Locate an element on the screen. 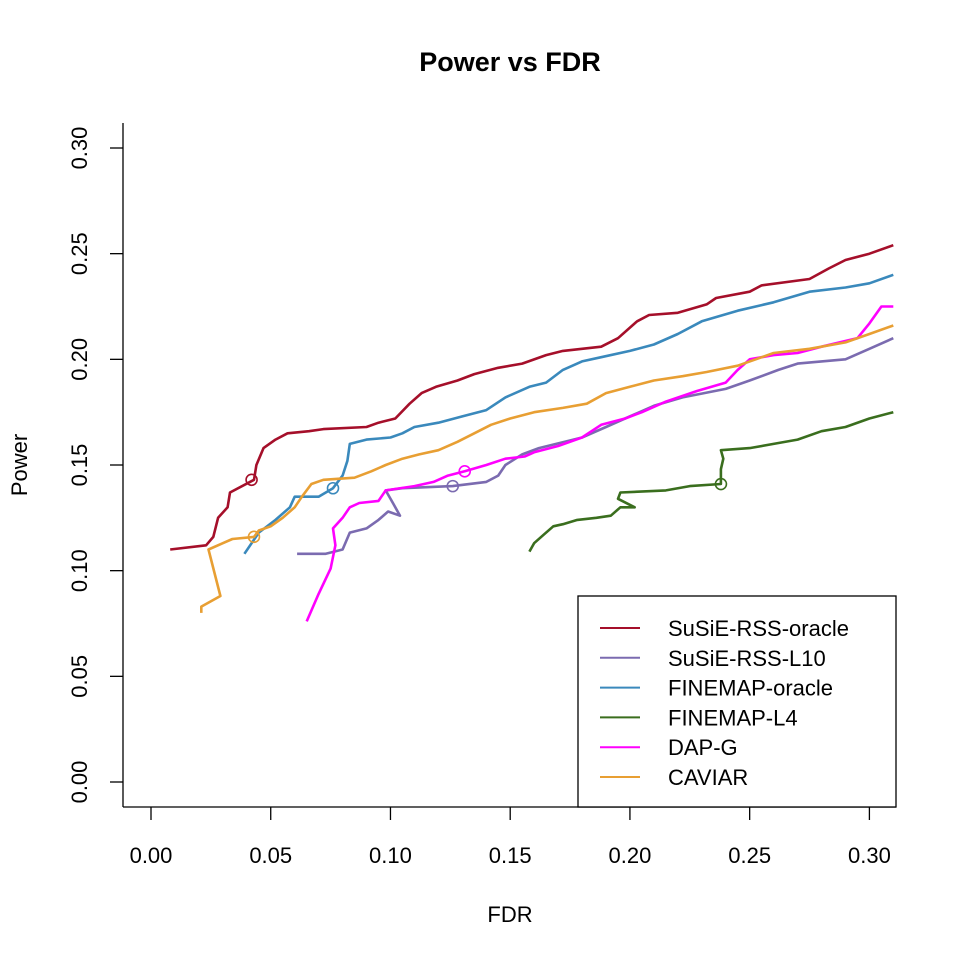  series-marker-susie-rss-l10 is located at coordinates (453, 486).